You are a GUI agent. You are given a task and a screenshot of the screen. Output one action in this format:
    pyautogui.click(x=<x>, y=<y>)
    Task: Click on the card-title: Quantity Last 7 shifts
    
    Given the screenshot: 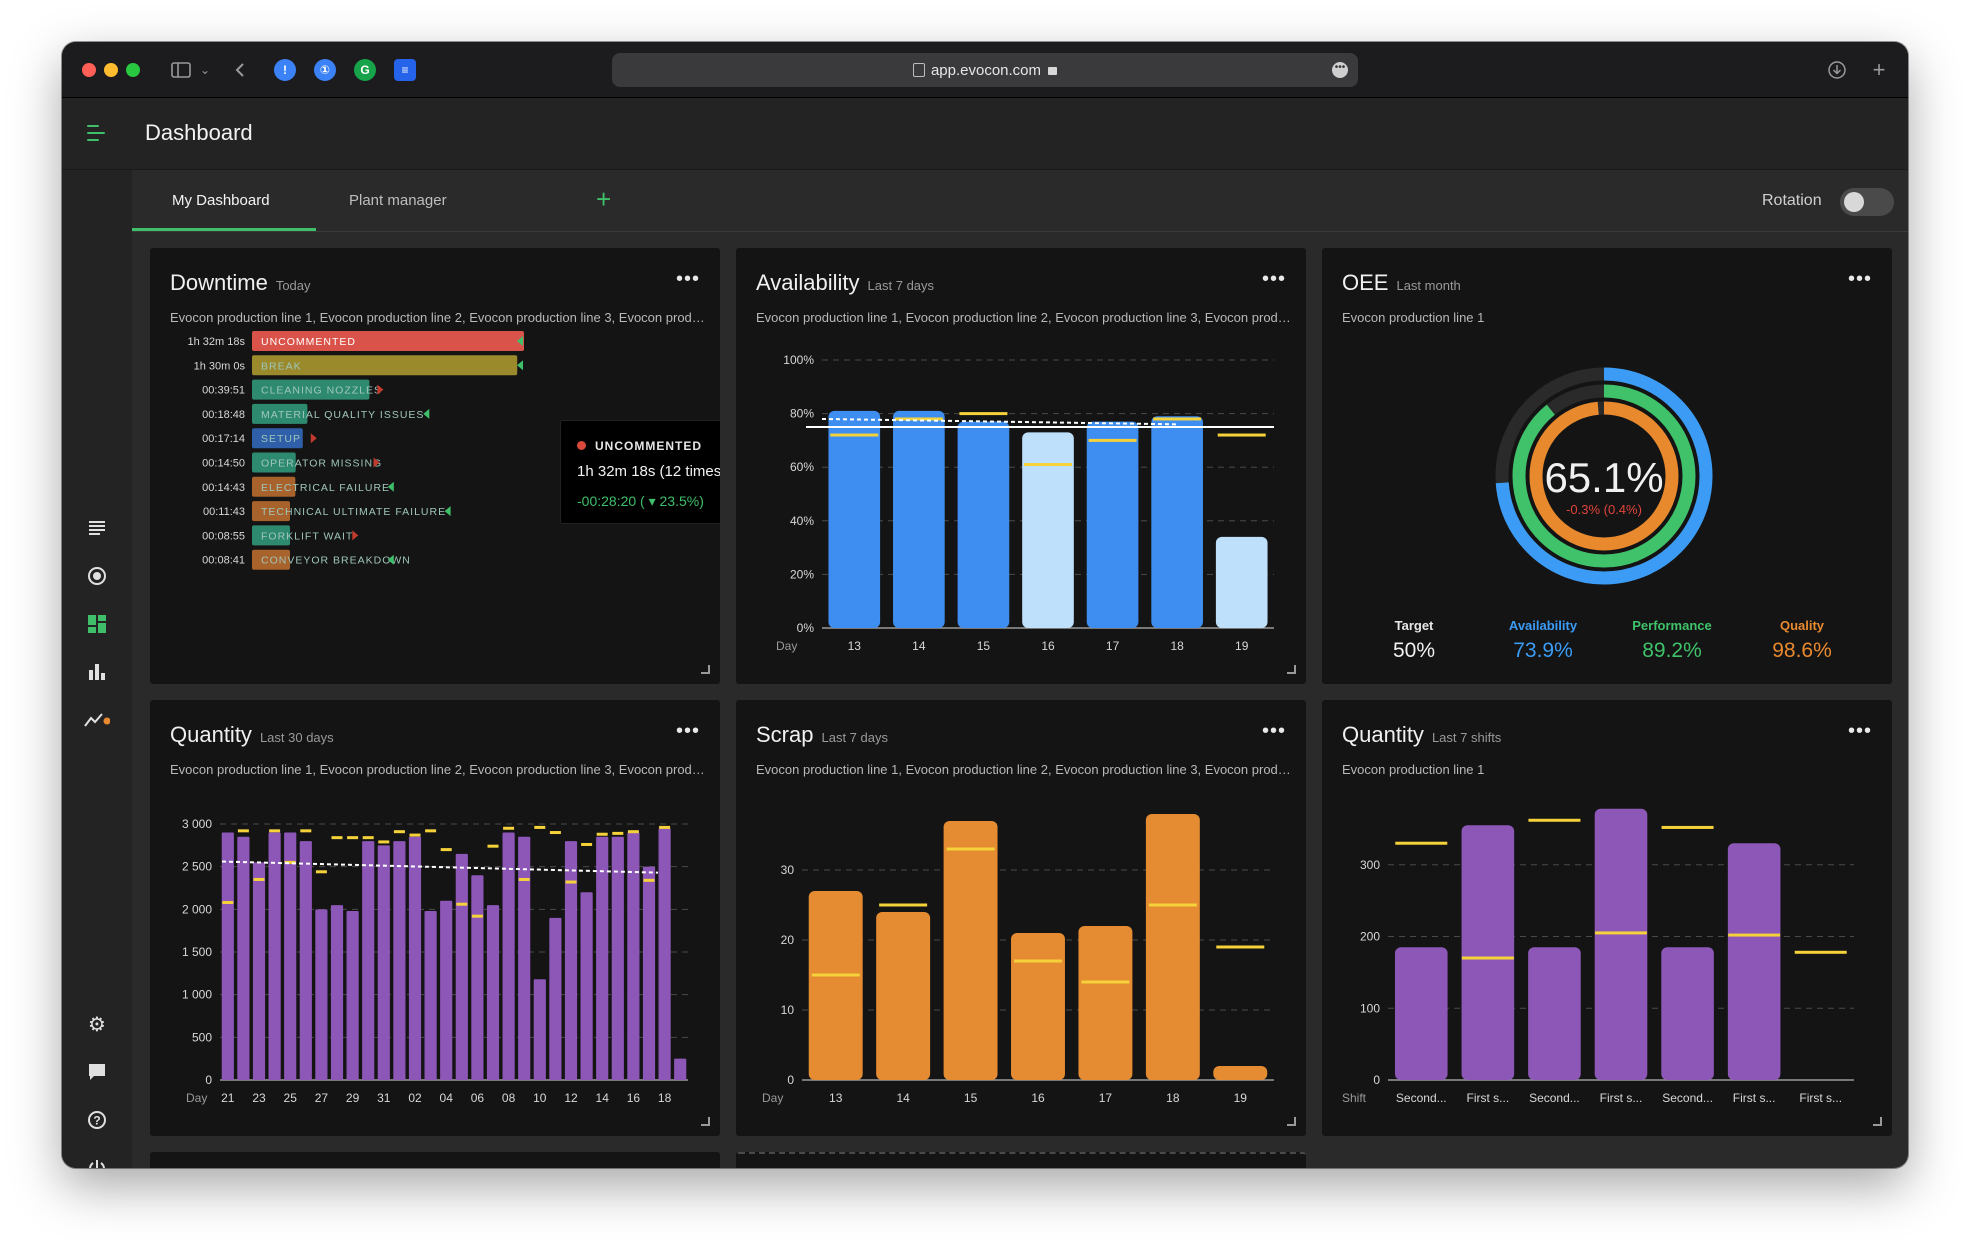 What is the action you would take?
    pyautogui.click(x=1422, y=734)
    